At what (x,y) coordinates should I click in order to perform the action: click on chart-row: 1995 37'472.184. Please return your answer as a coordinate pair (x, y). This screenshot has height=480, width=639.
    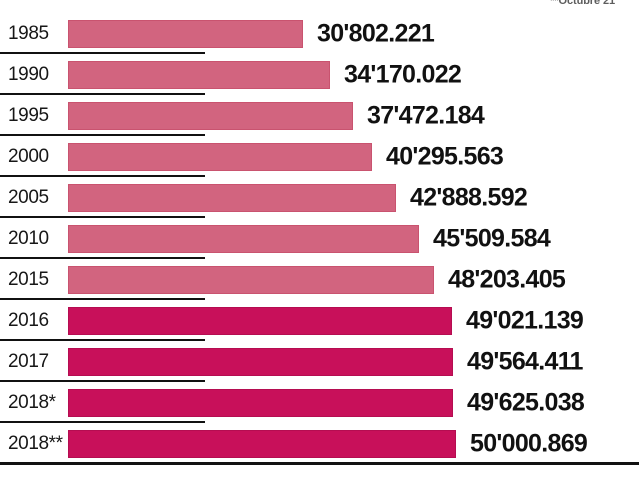
    Looking at the image, I should click on (319, 115).